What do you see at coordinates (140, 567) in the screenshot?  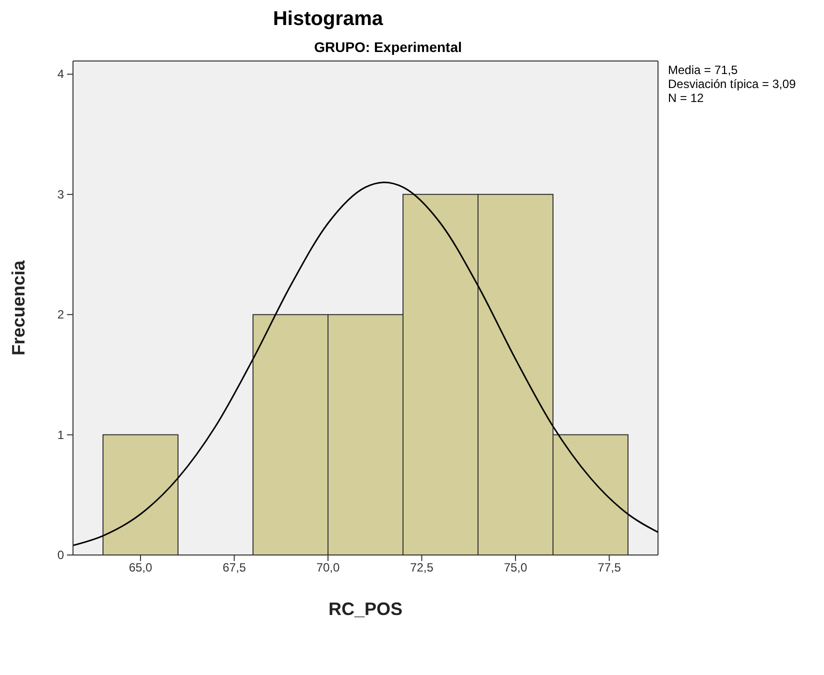 I see `x-tick-label: 65,0` at bounding box center [140, 567].